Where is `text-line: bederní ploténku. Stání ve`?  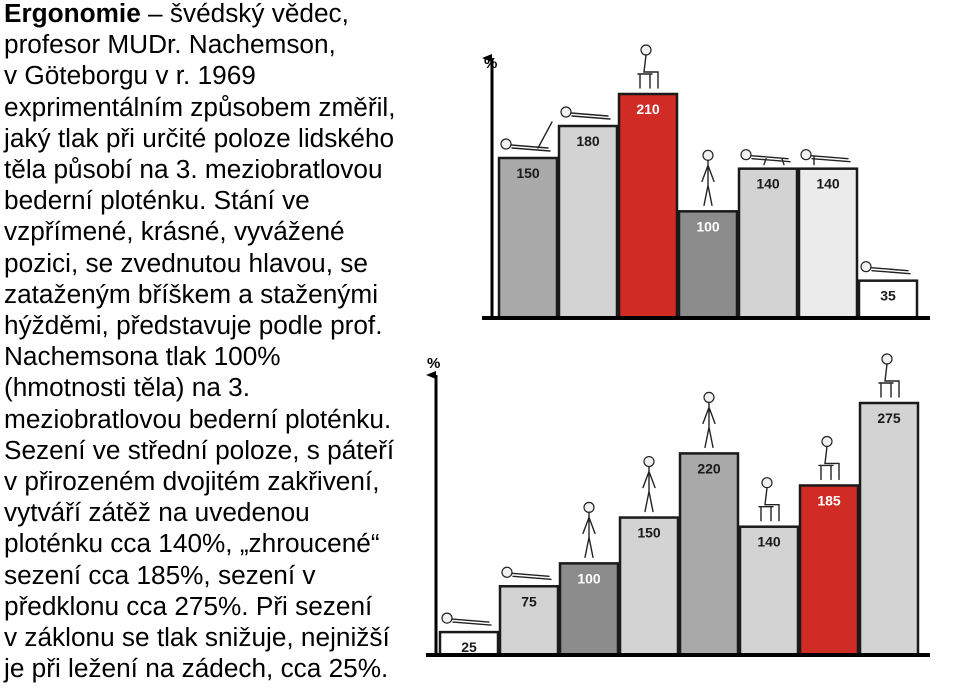 text-line: bederní ploténku. Stání ve is located at coordinates (157, 200).